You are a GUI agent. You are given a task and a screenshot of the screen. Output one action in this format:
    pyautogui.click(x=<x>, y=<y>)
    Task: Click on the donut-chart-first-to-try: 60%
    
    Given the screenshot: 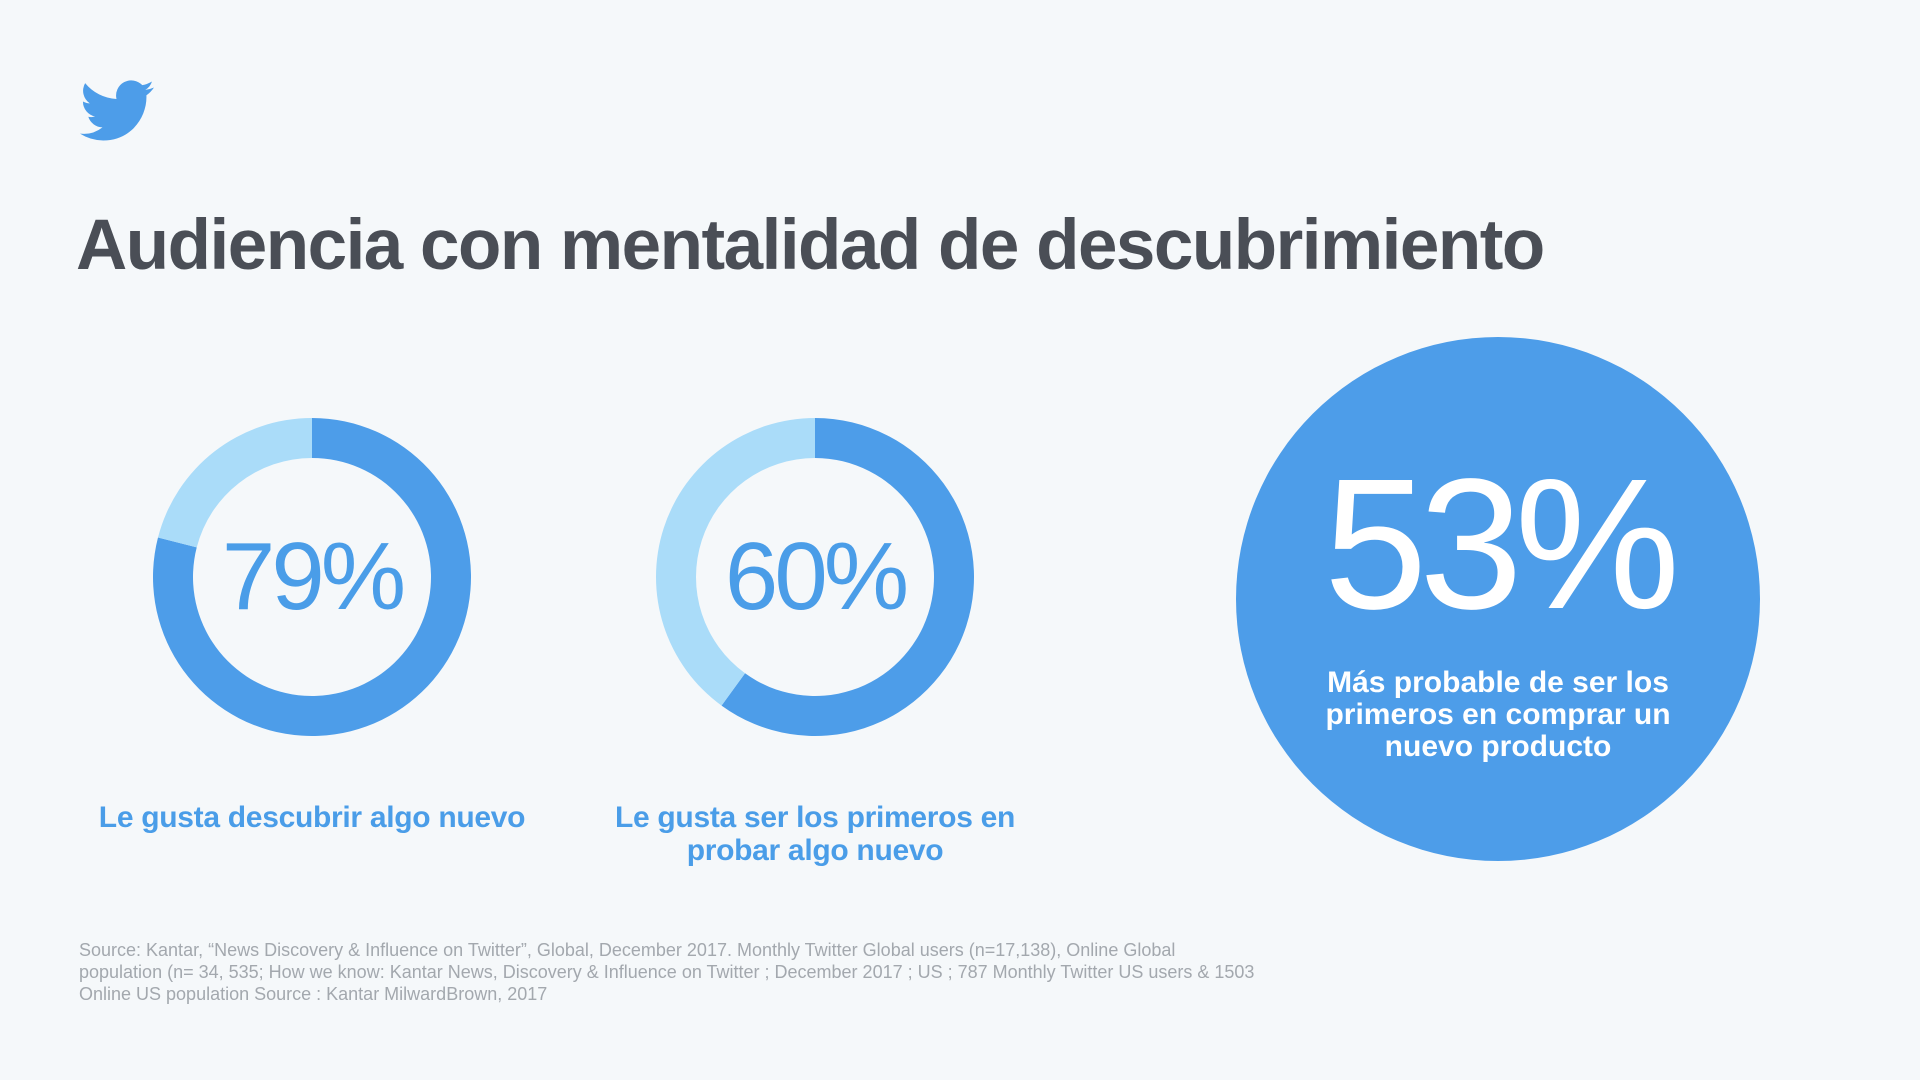 What is the action you would take?
    pyautogui.click(x=815, y=577)
    